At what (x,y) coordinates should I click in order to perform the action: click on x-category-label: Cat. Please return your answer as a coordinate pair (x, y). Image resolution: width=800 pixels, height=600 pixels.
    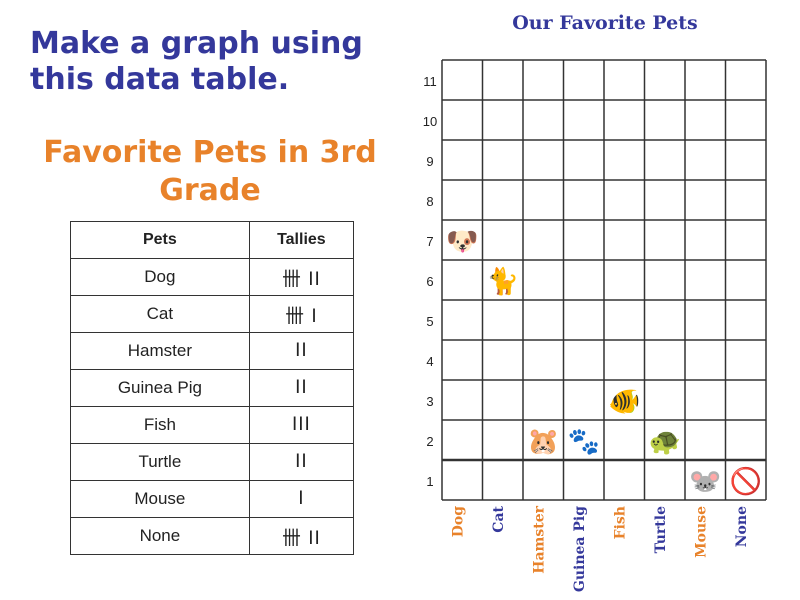
    Looking at the image, I should click on (499, 518).